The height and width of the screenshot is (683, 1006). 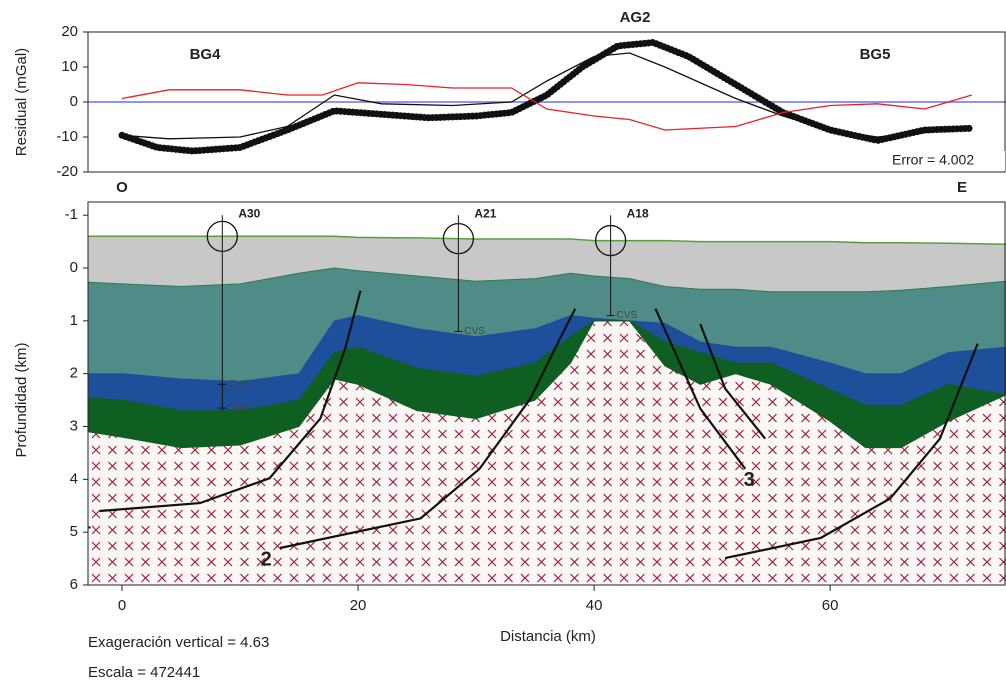 I want to click on annotation: E, so click(x=962, y=187).